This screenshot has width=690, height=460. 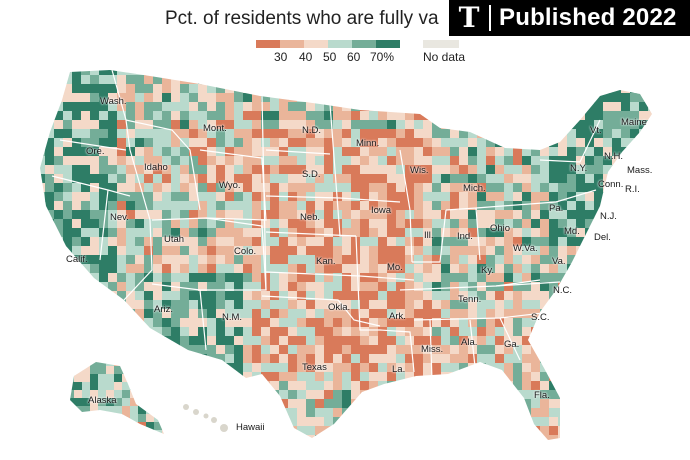 What do you see at coordinates (387, 278) in the screenshot?
I see `border-mo-ar-line` at bounding box center [387, 278].